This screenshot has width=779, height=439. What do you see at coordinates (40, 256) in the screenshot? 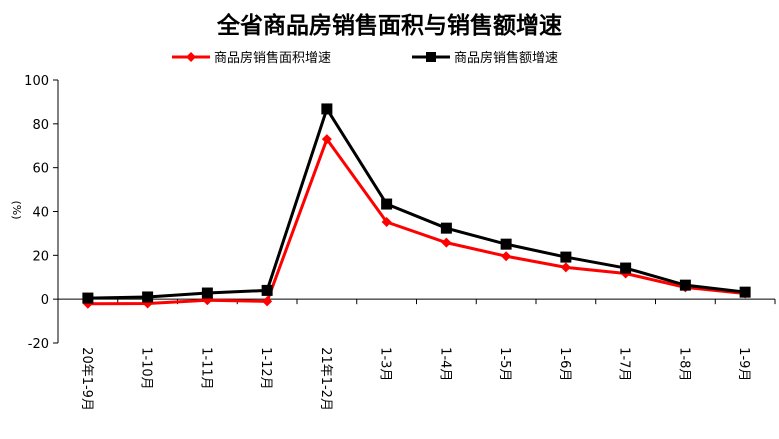
I see `y-tick-label: 20` at bounding box center [40, 256].